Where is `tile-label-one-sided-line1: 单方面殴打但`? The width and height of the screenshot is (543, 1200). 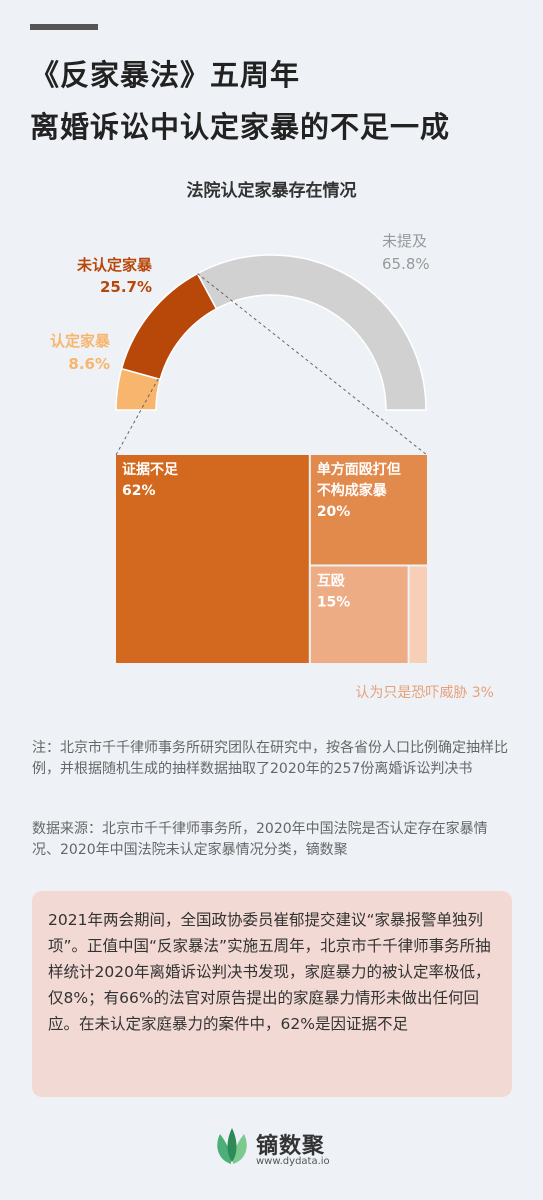
tile-label-one-sided-line1: 单方面殴打但 is located at coordinates (359, 469).